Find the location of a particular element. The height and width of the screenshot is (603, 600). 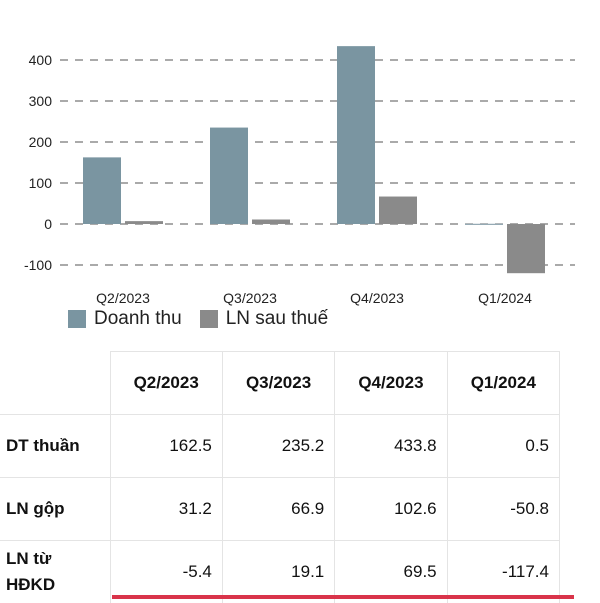

table-cell: 19.1 is located at coordinates (278, 572).